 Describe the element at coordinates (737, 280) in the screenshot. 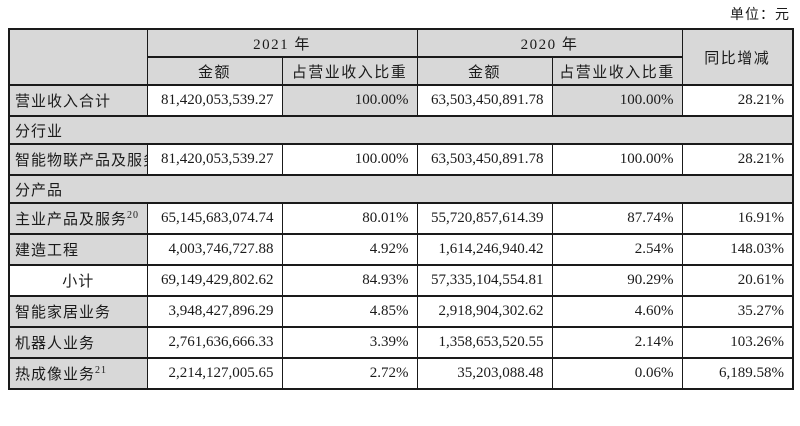

I see `cell-yoy: 20.61%` at that location.